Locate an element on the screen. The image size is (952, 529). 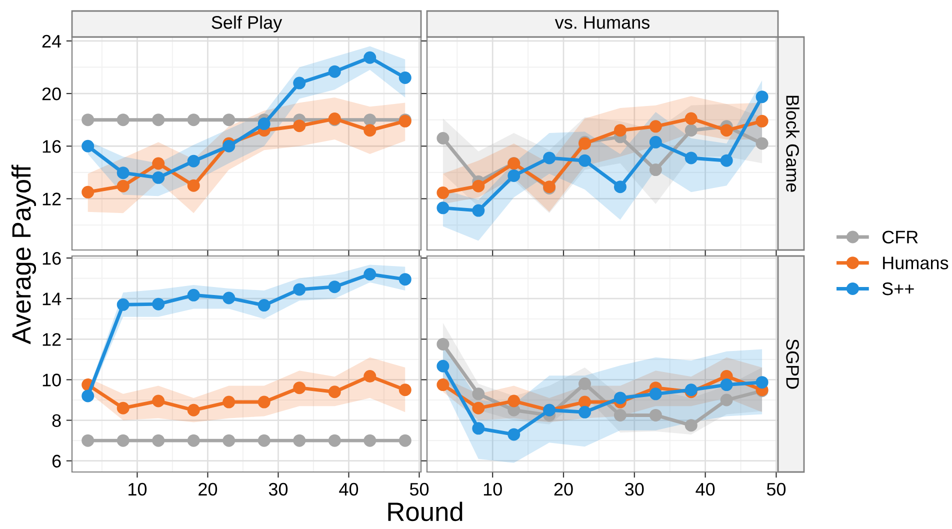
chart-title: Self Play is located at coordinates (247, 24).